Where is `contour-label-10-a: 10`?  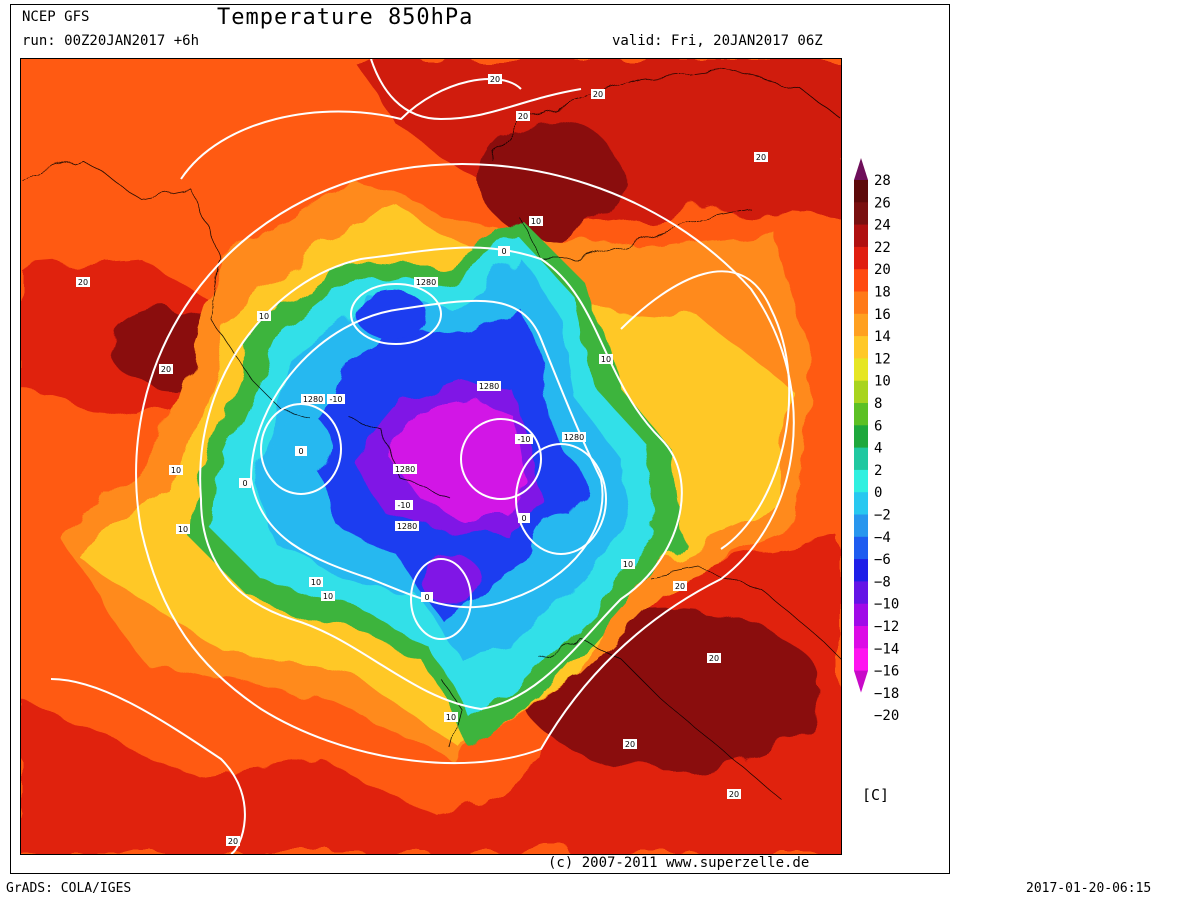
contour-label-10-a: 10 is located at coordinates (536, 221).